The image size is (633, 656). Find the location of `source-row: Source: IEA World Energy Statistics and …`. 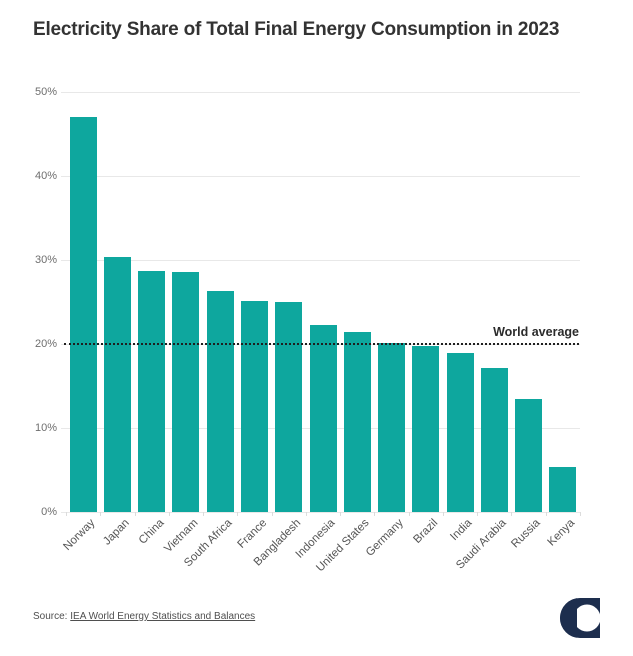

source-row: Source: IEA World Energy Statistics and … is located at coordinates (144, 616).